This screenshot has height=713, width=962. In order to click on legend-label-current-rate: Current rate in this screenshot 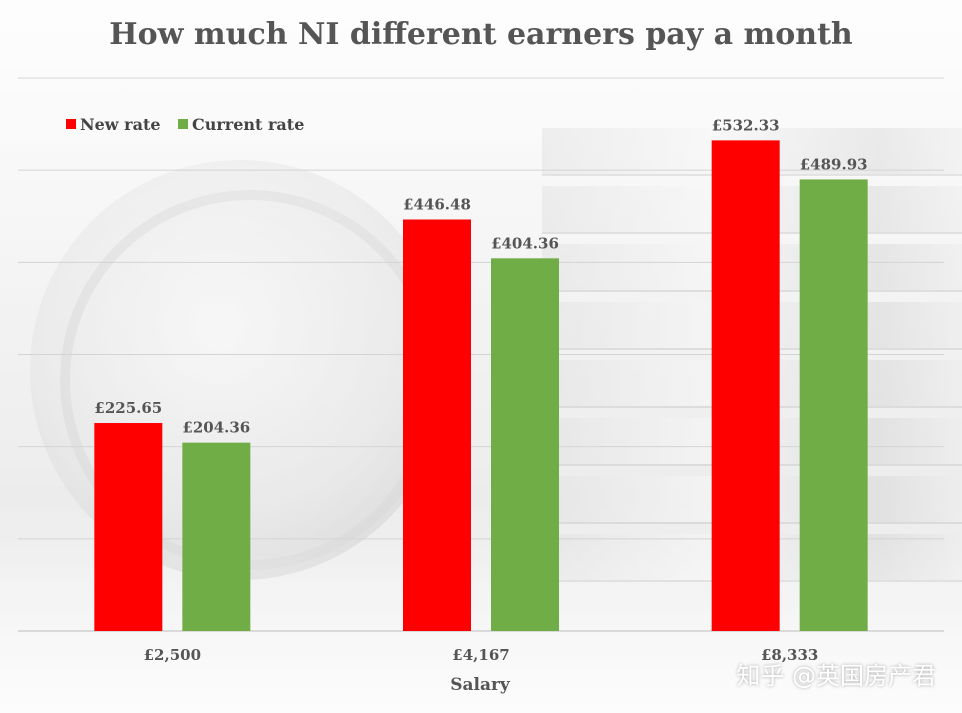, I will do `click(248, 124)`.